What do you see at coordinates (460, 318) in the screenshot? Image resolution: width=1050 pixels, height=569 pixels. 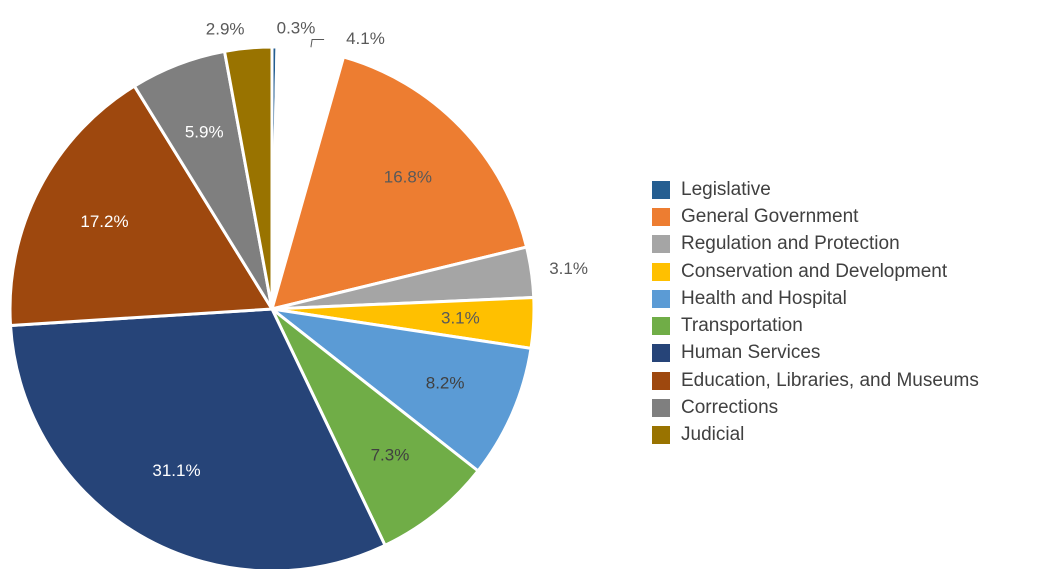 I see `data-label-conservation-and-development: 3.1%` at bounding box center [460, 318].